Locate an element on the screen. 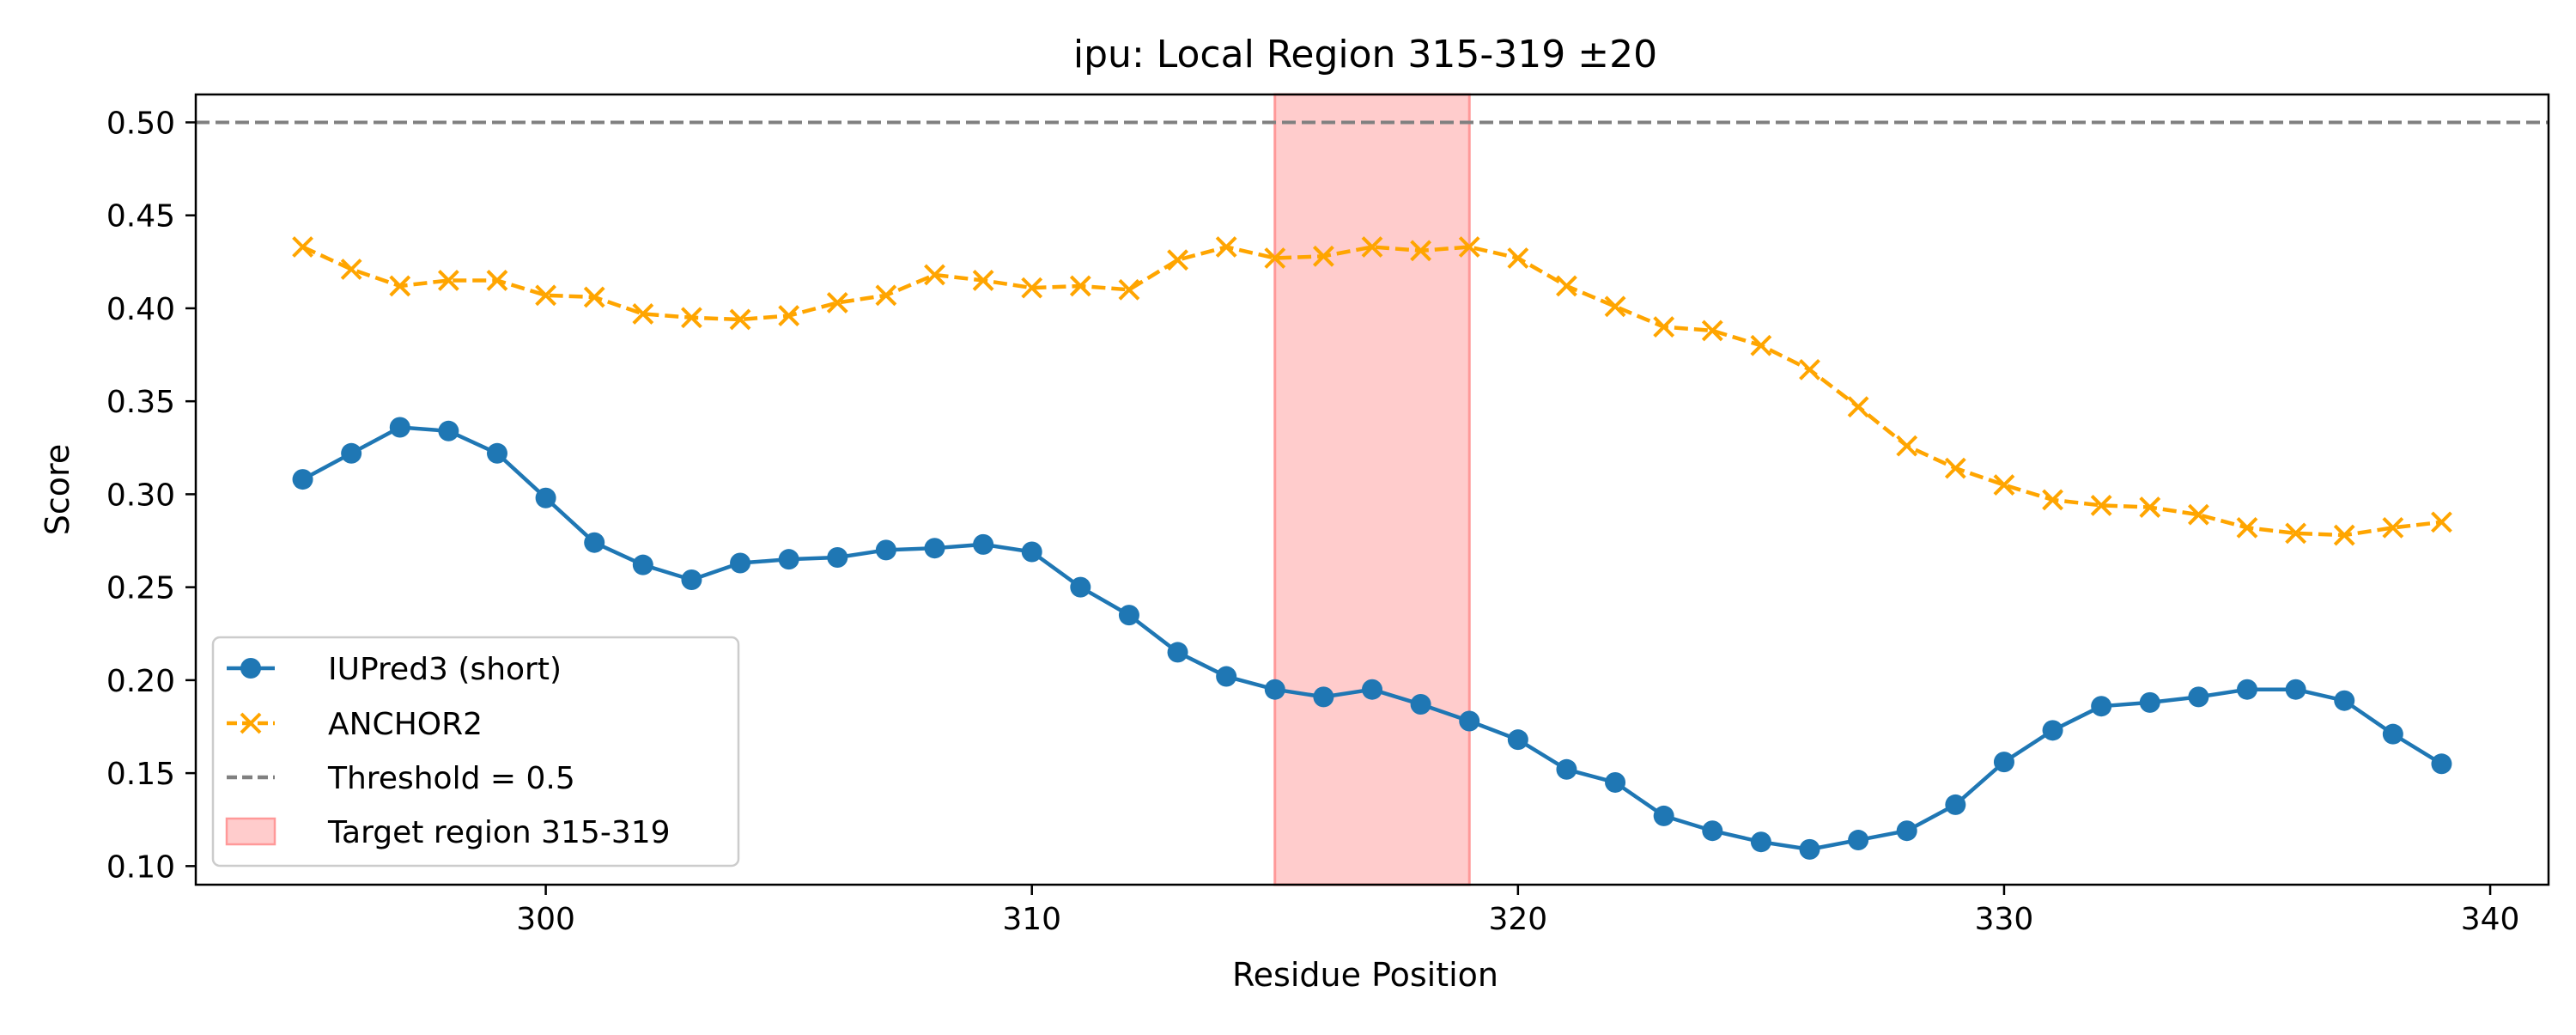  y-tick-label: 0.40 is located at coordinates (140, 309).